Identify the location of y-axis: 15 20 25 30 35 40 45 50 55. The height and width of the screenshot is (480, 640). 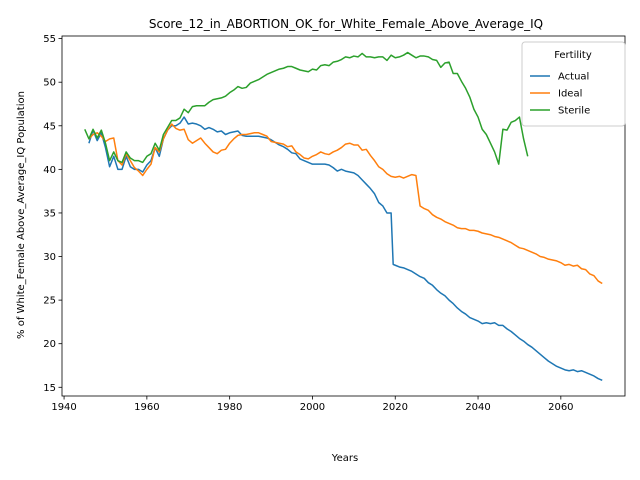
(52, 214).